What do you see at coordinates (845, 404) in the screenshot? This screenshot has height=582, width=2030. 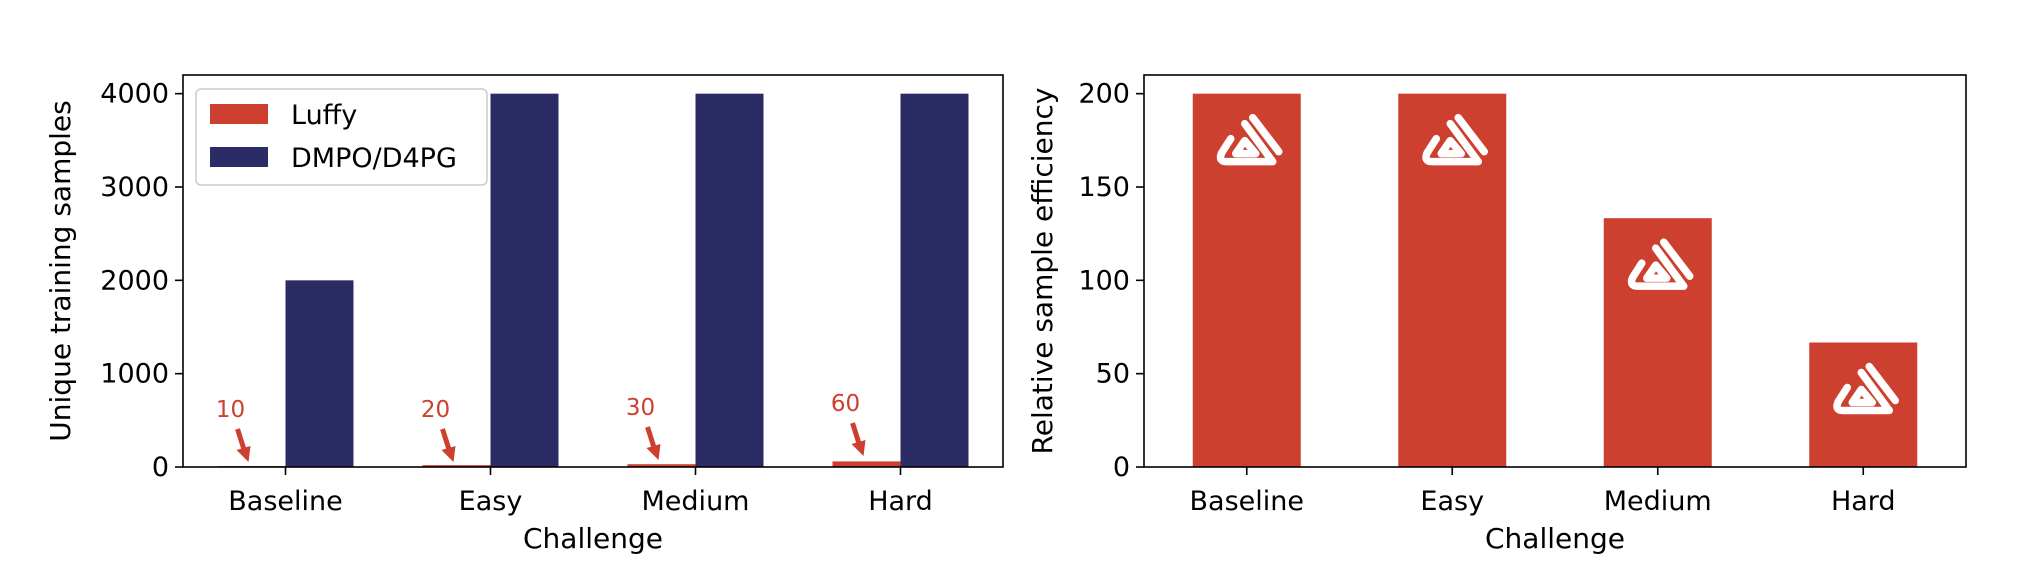 I see `annotation-label: 60` at bounding box center [845, 404].